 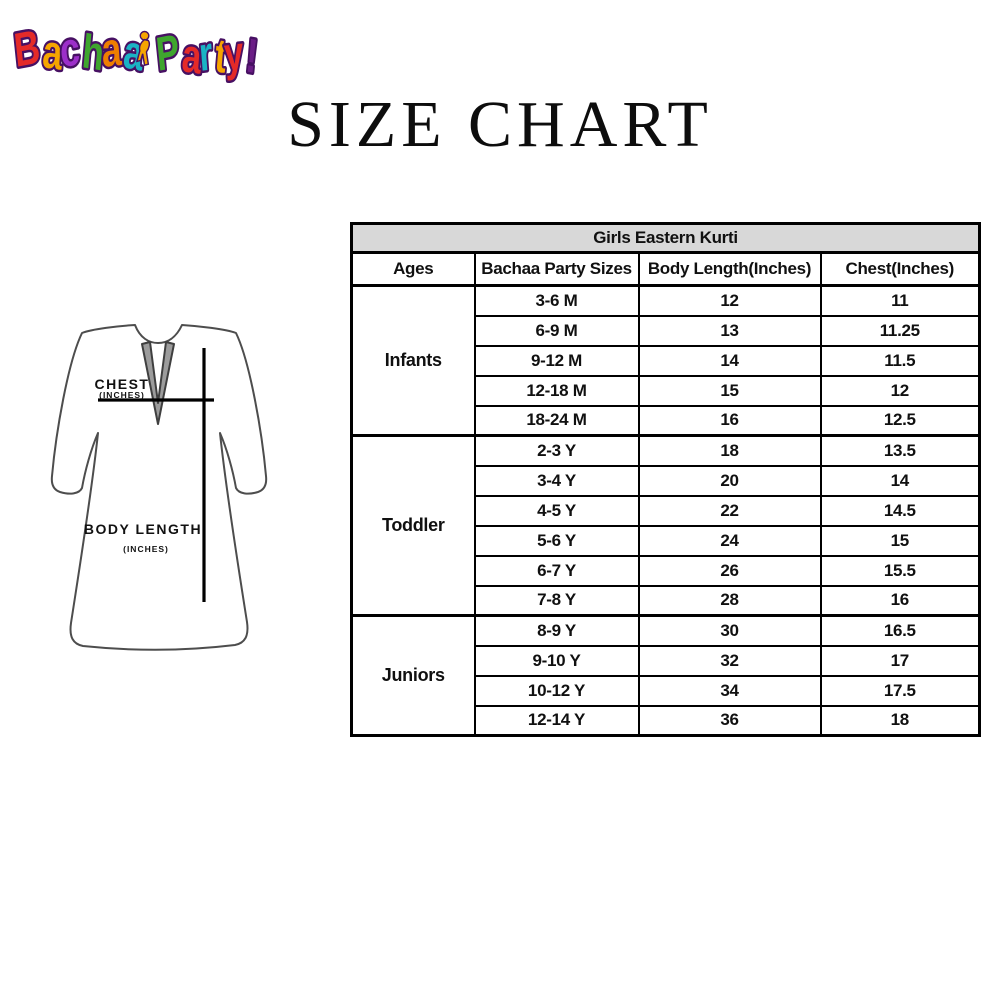 I want to click on table-row: Toddler 2-3 Y 18 13.5, so click(x=665, y=525).